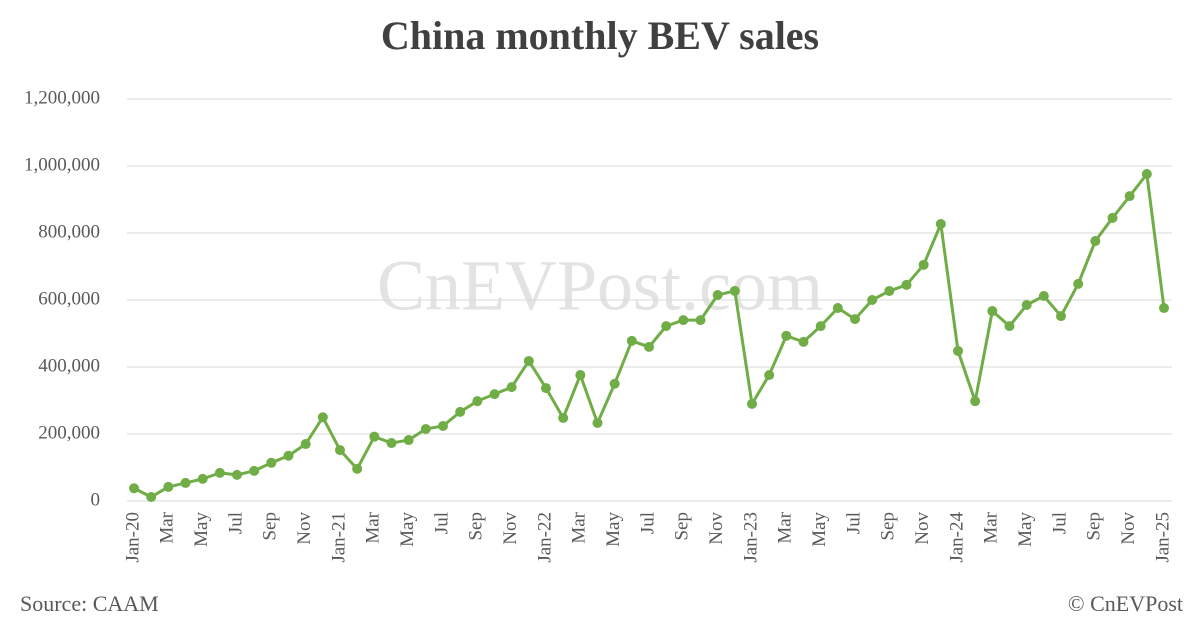  I want to click on y-tick-label: 600,000, so click(69, 298).